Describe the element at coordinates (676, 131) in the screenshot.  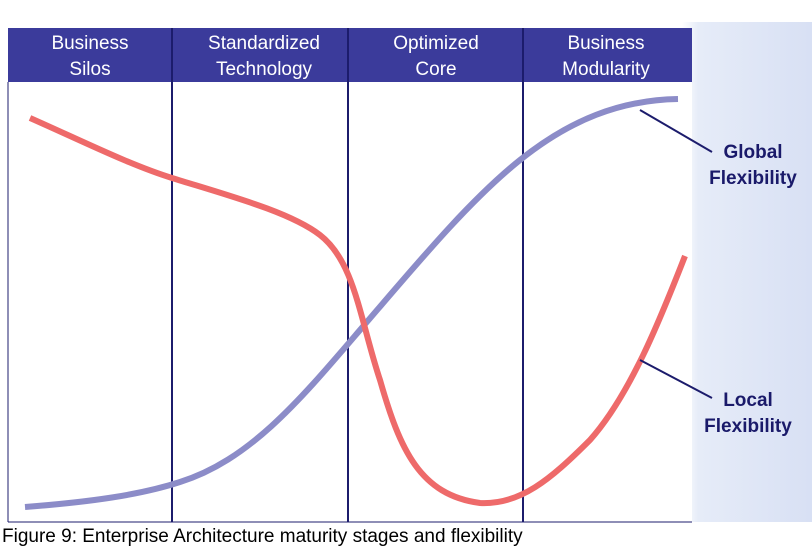
I see `global-callout` at that location.